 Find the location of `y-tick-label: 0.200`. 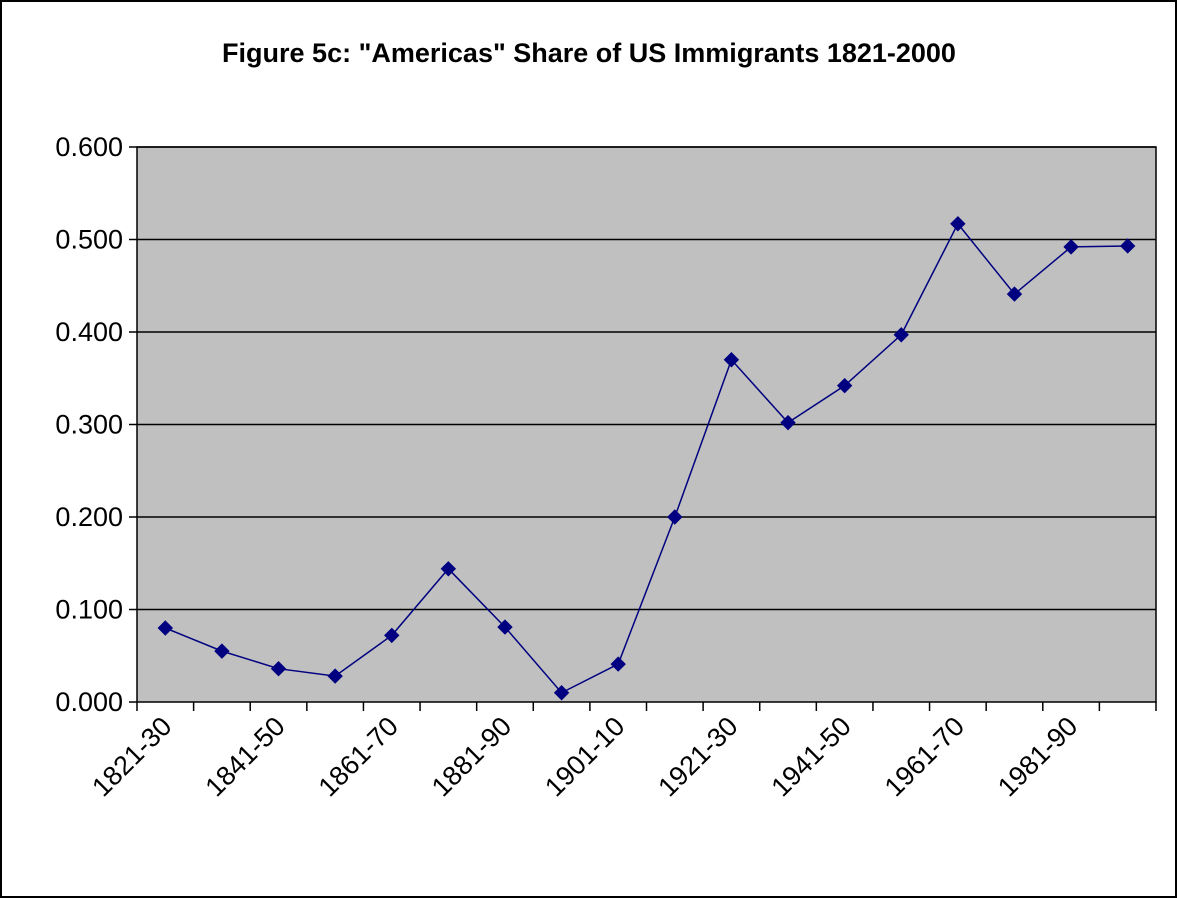

y-tick-label: 0.200 is located at coordinates (89, 517).